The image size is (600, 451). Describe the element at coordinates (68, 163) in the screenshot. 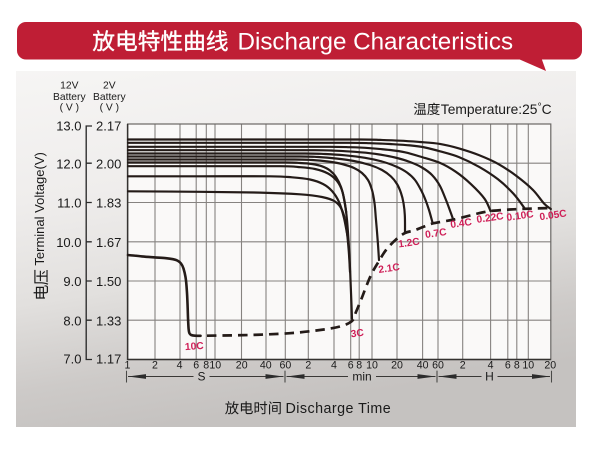

I see `svg-text: 12.0` at that location.